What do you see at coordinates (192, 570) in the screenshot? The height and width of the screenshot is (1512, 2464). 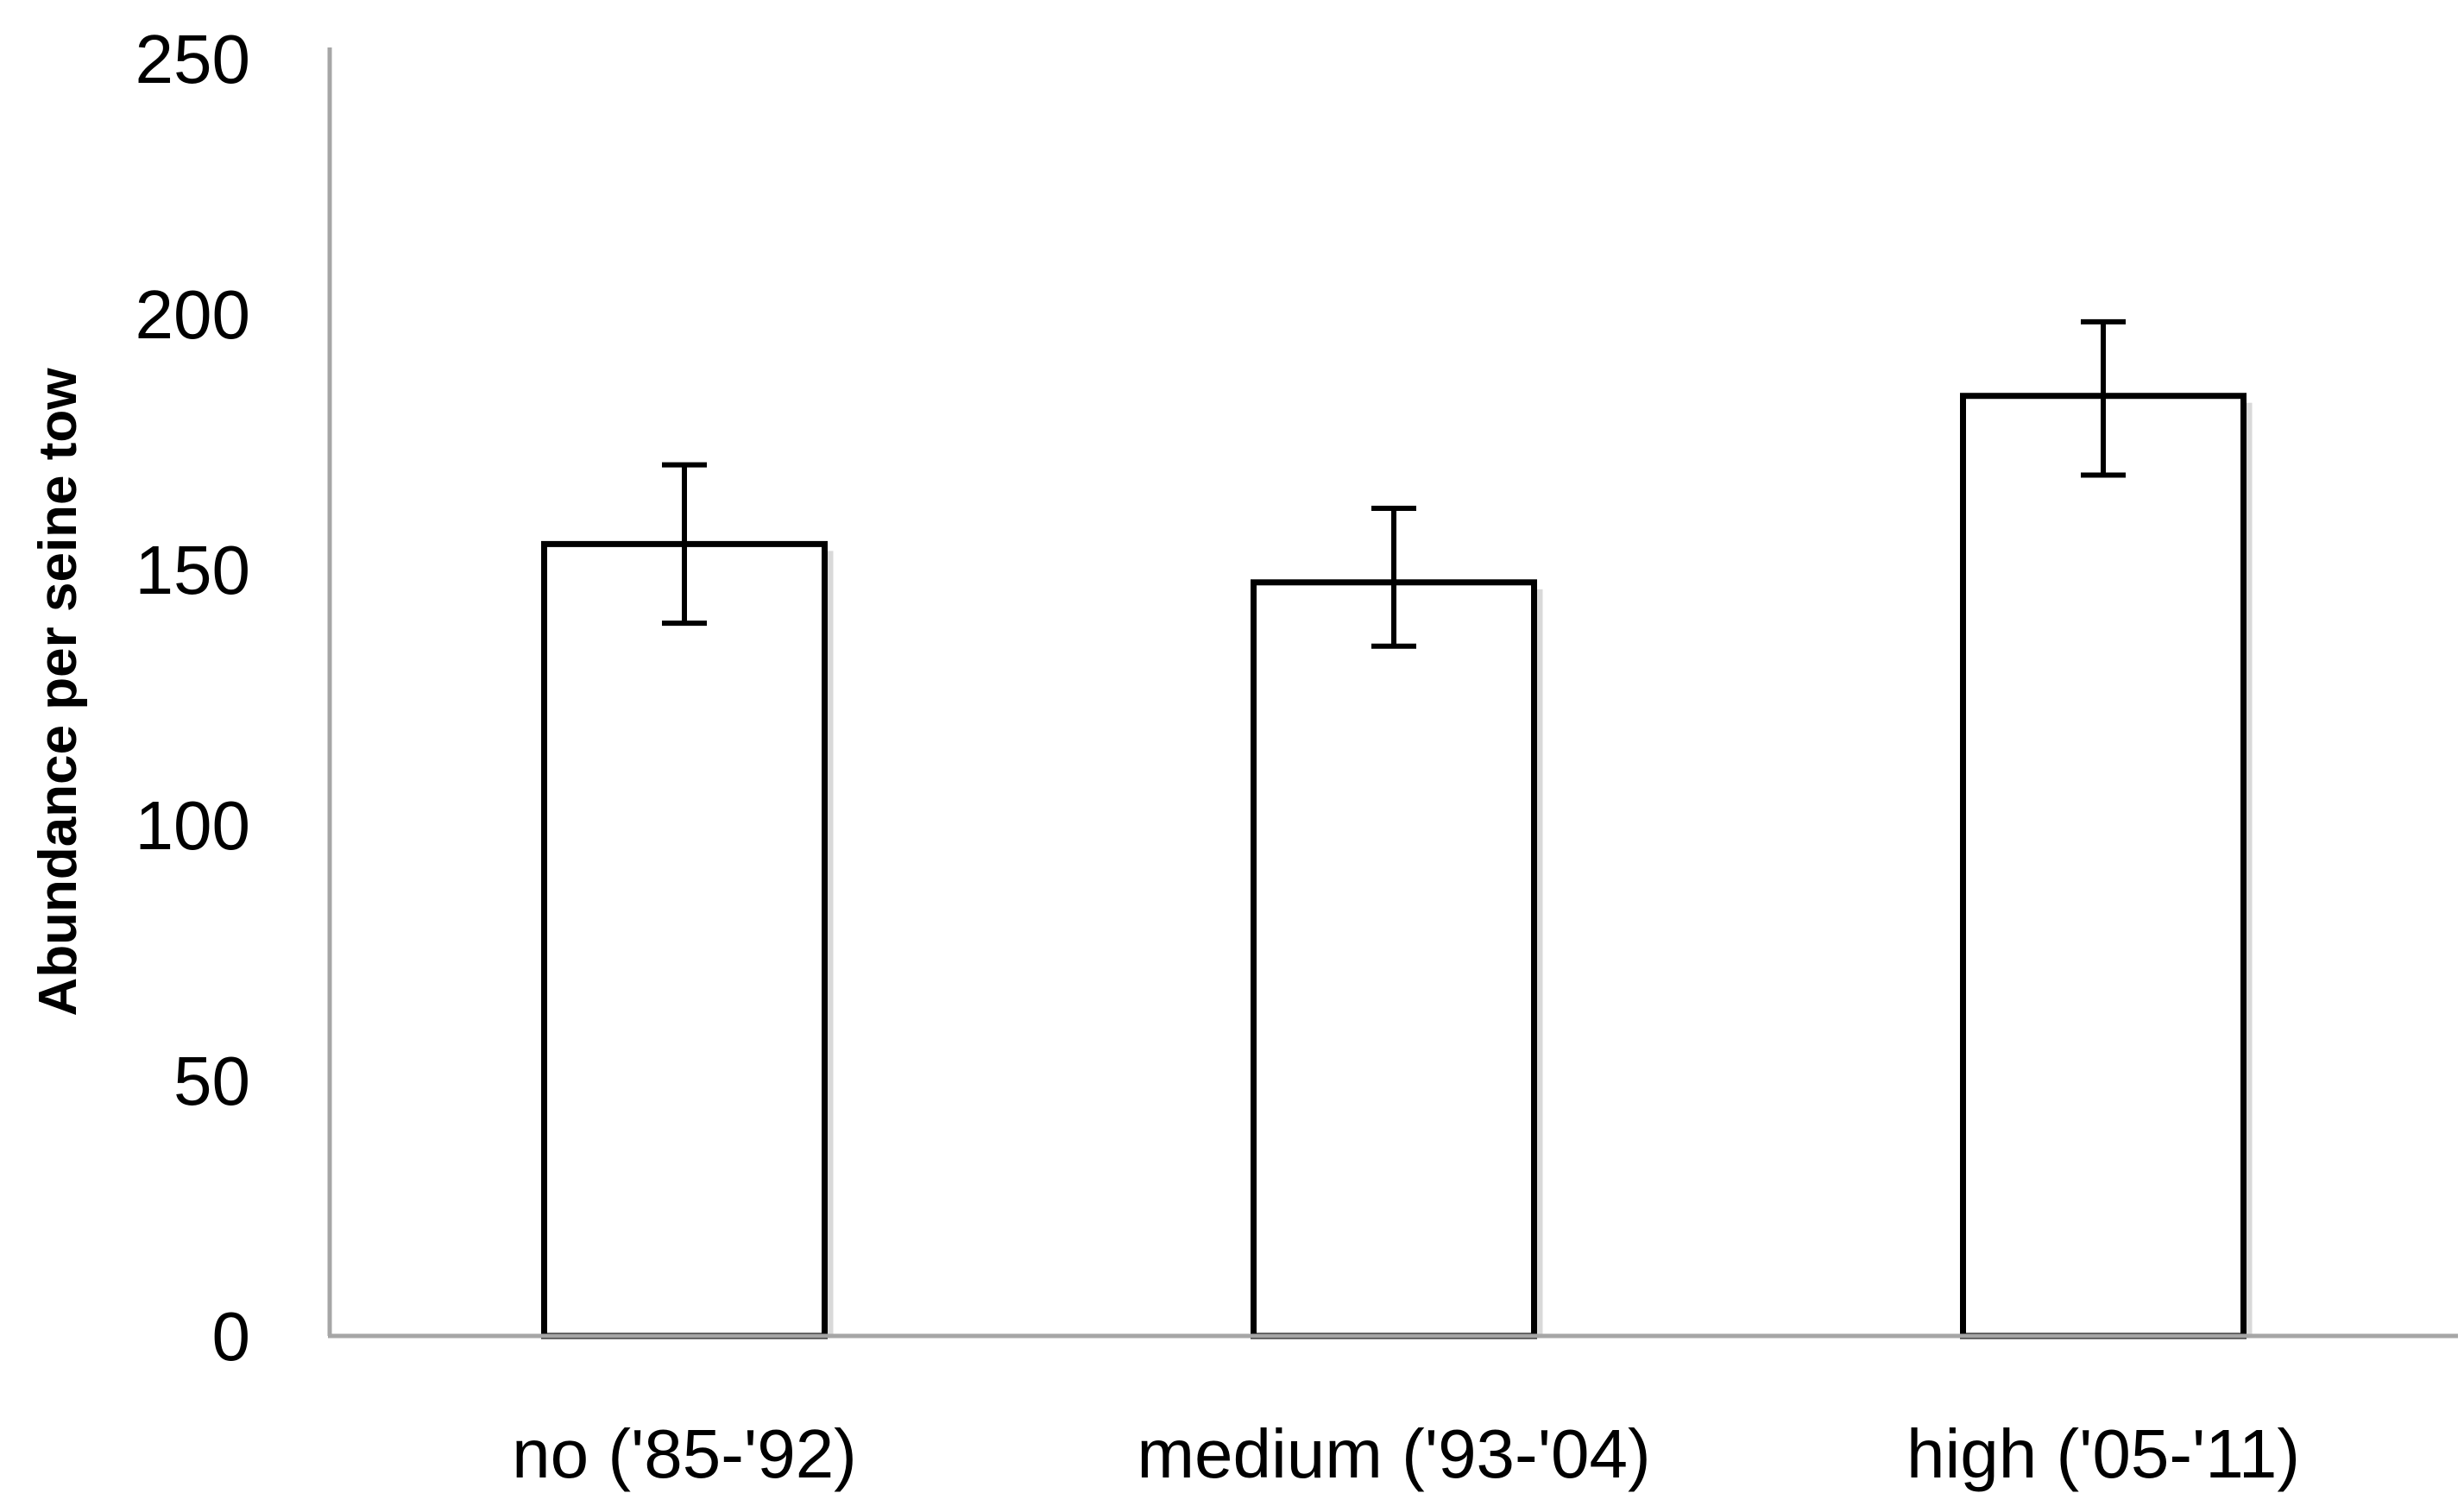 I see `y-tick-label: 150` at bounding box center [192, 570].